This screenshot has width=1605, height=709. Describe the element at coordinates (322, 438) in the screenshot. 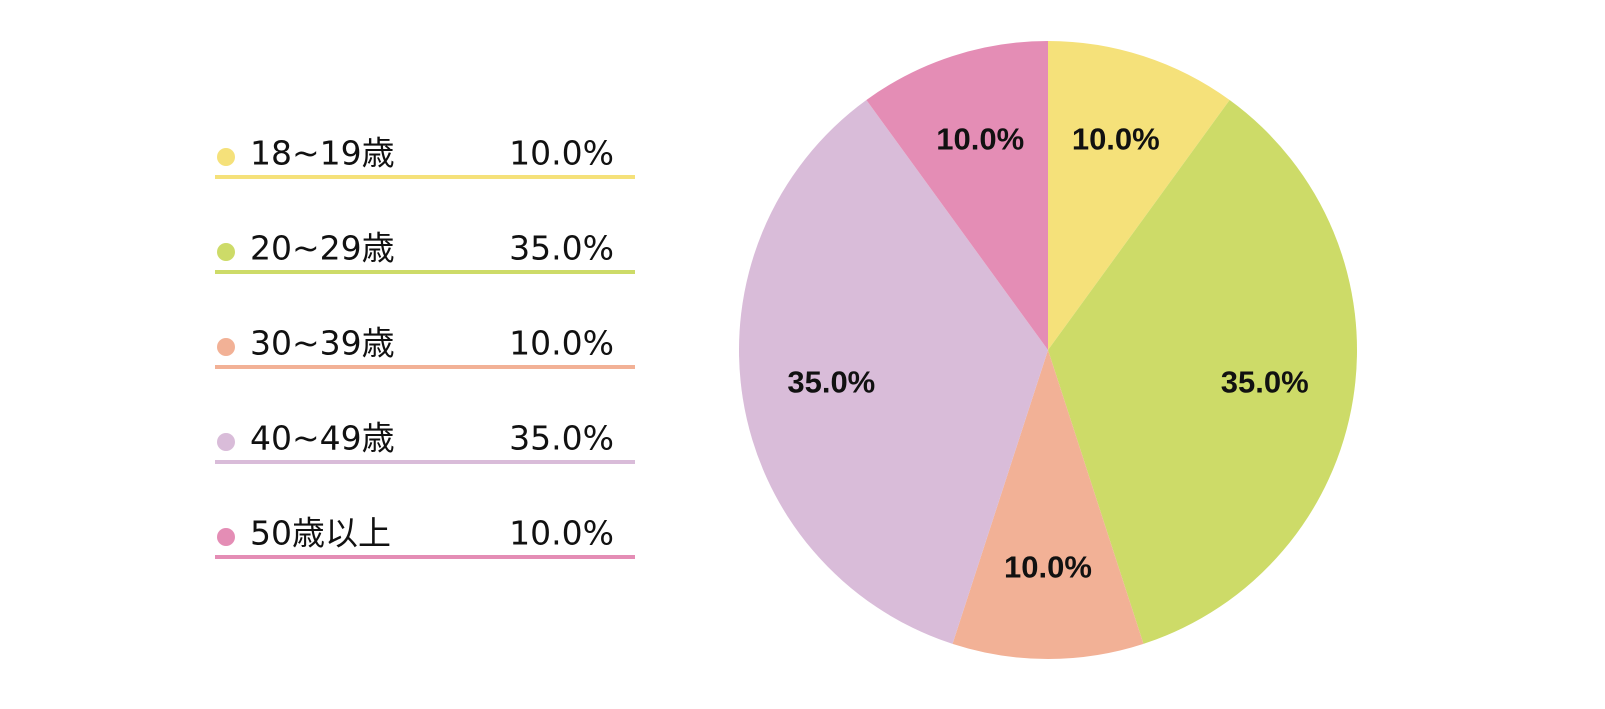

I see `legend-label: 40~49歳` at that location.